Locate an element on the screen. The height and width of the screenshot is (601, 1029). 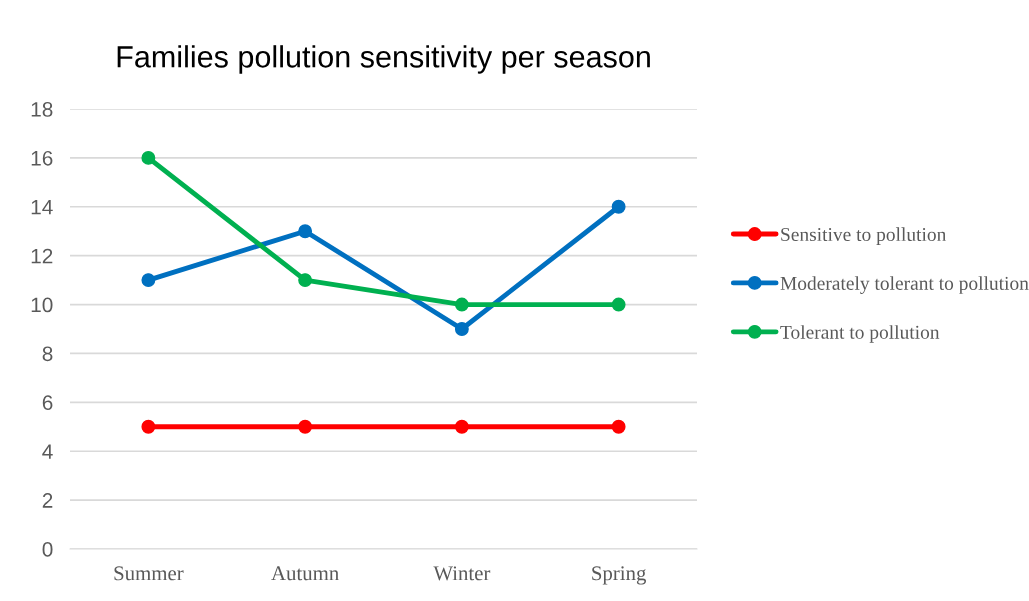
y-tick-label: 12 is located at coordinates (42, 256).